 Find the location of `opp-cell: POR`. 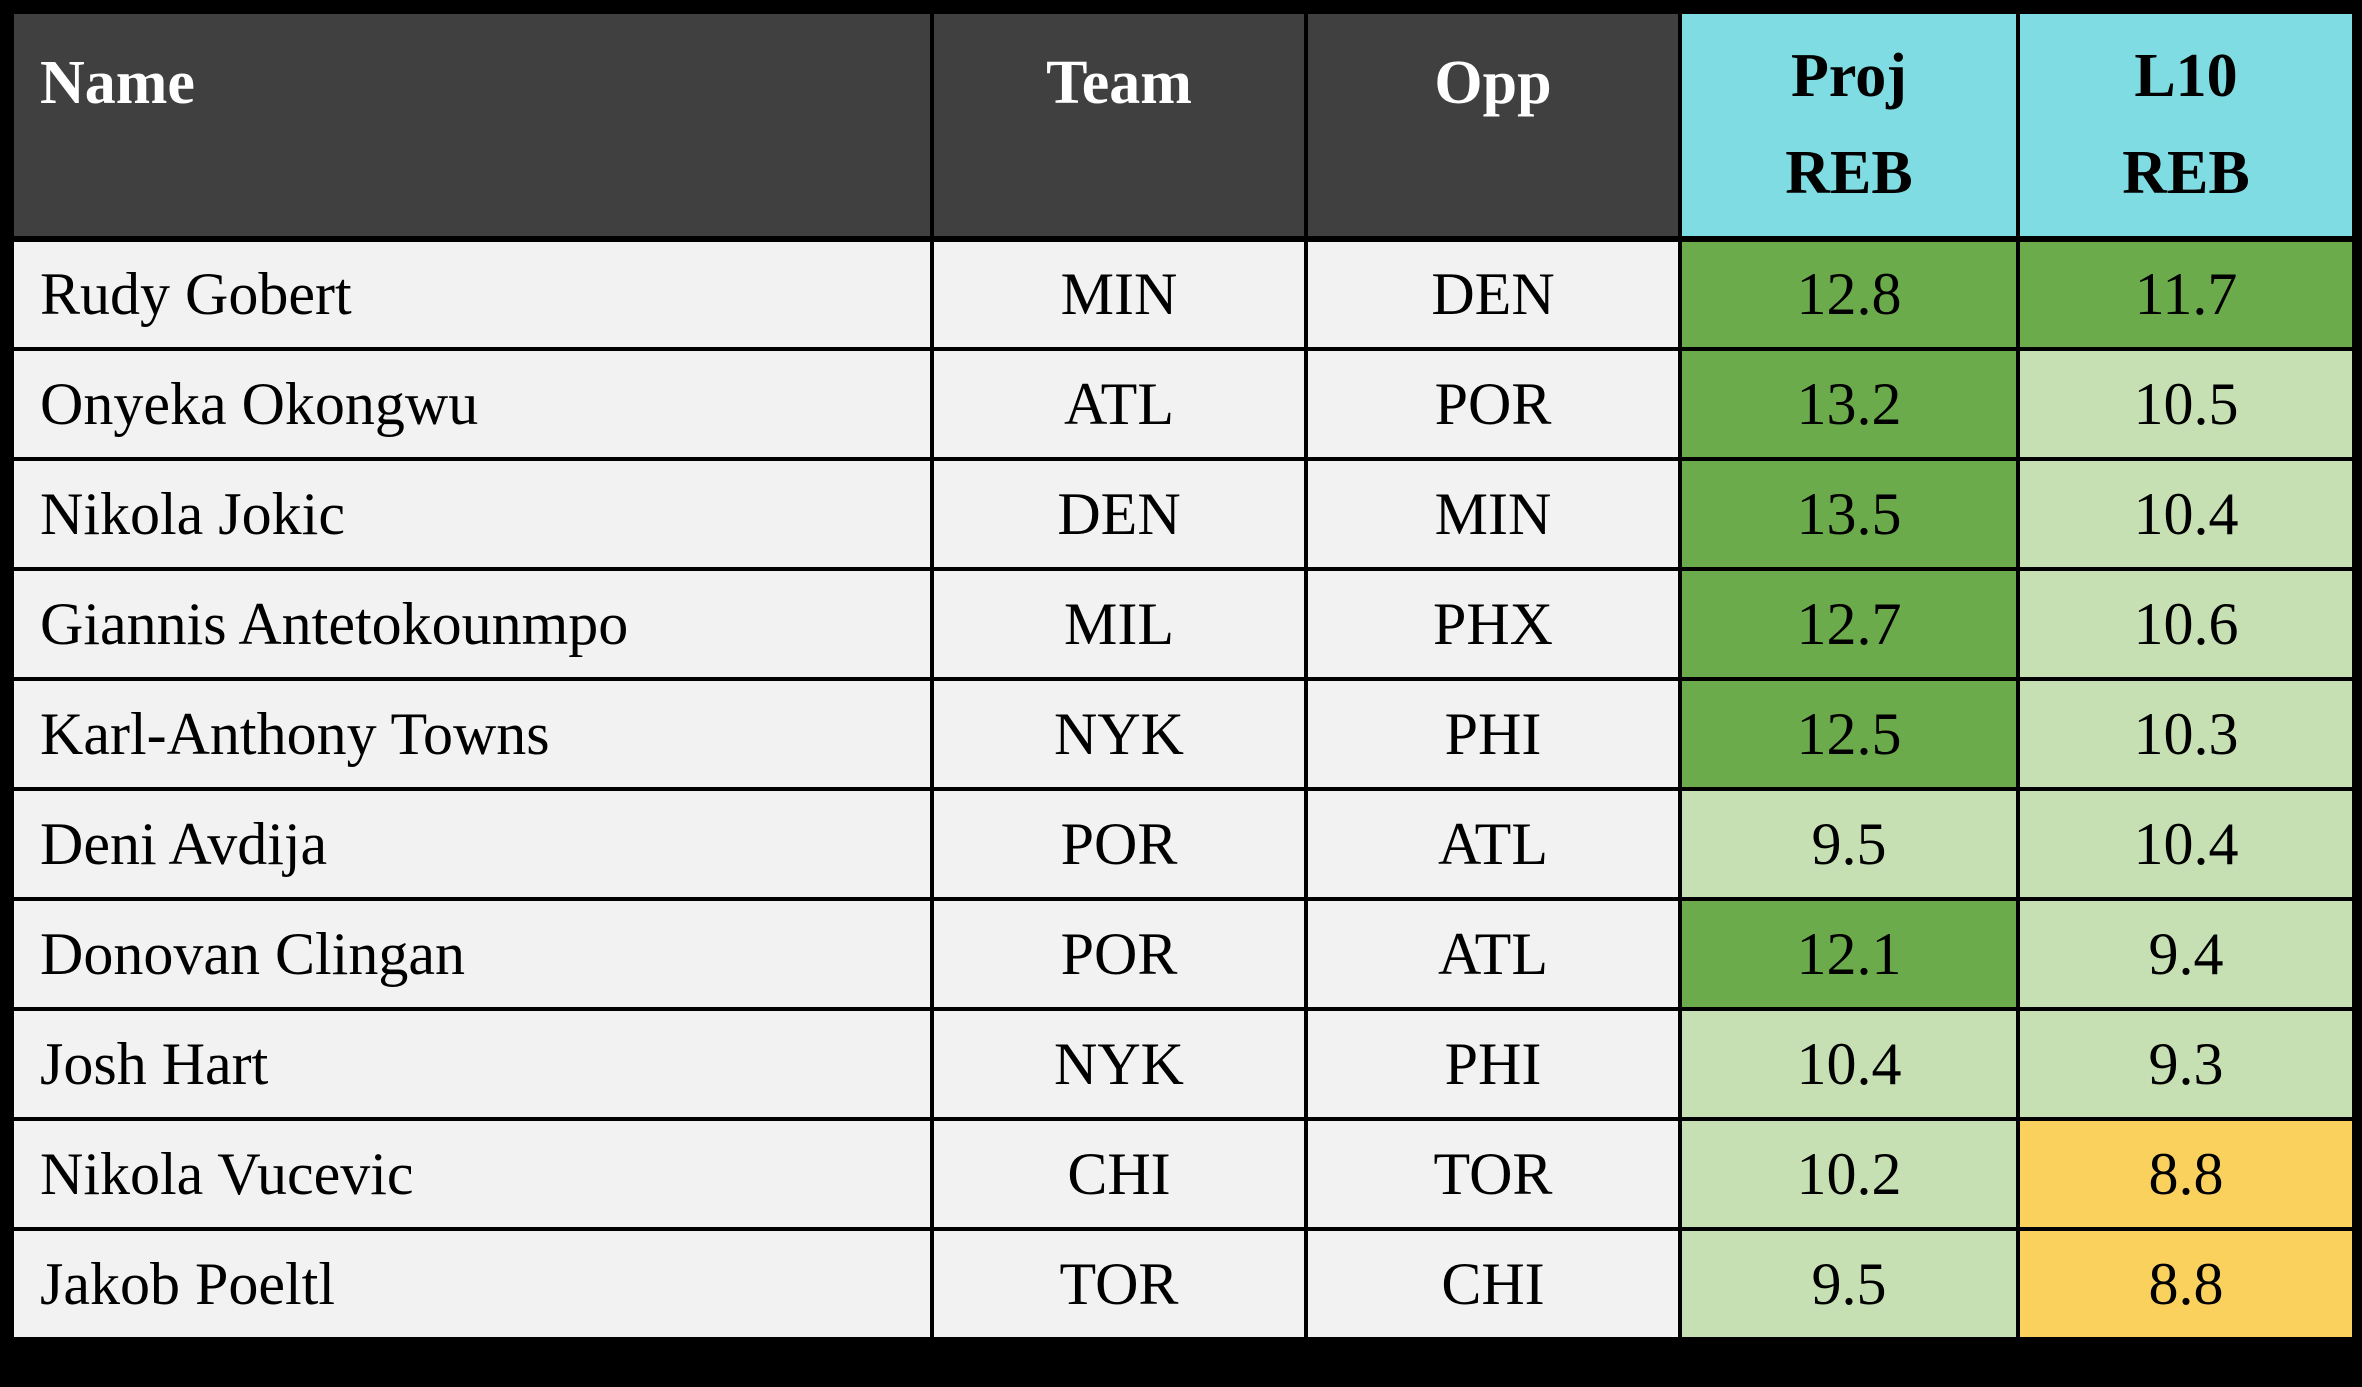

opp-cell: POR is located at coordinates (1493, 404).